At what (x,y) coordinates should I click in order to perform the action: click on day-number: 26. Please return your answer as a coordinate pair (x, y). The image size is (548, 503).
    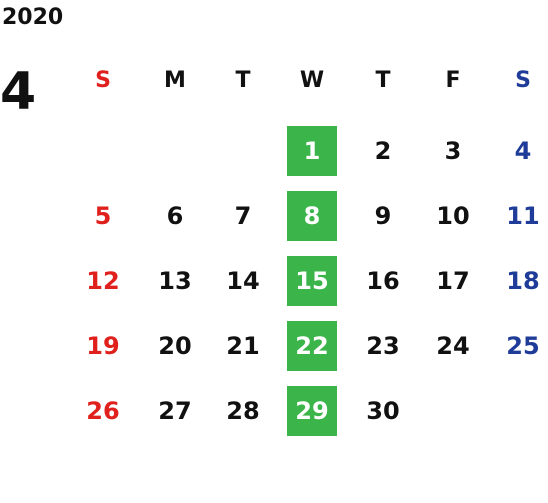
    Looking at the image, I should click on (102, 411).